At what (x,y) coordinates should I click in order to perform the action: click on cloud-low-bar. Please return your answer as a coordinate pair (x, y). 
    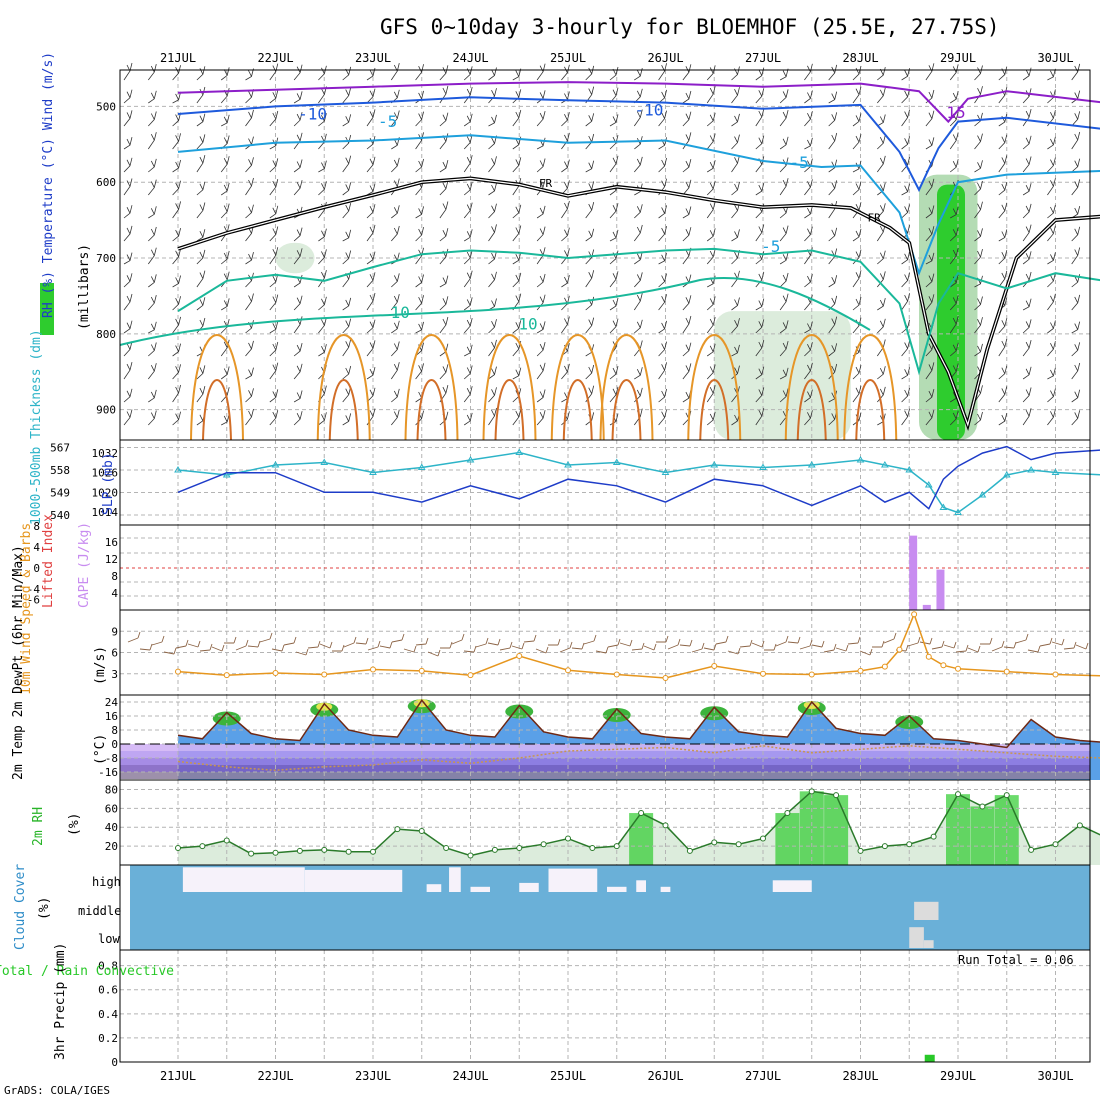
    Looking at the image, I should click on (928, 944).